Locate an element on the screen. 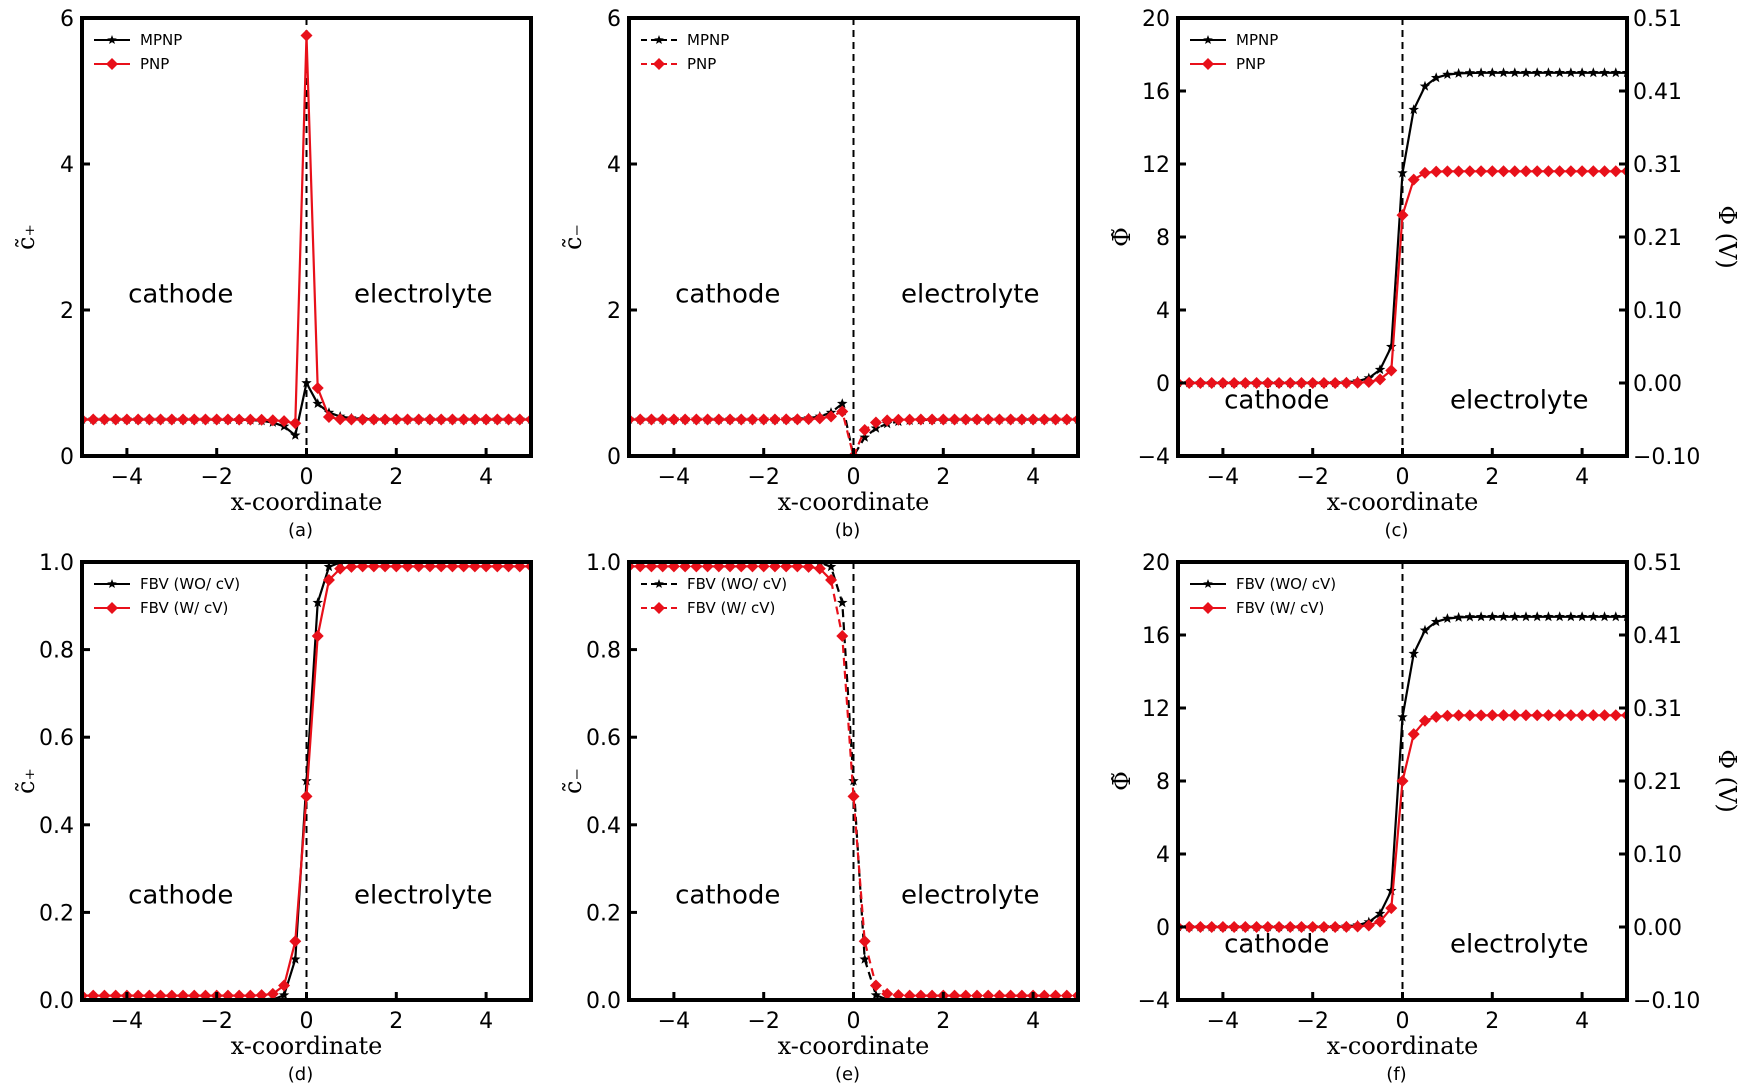 Image resolution: width=1738 pixels, height=1088 pixels. y-tick-label: 0 is located at coordinates (614, 457).